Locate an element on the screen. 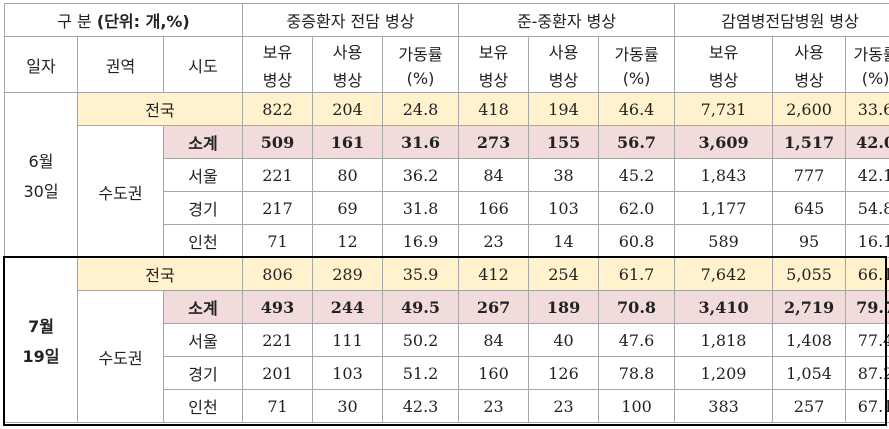 The height and width of the screenshot is (429, 889). national-value: 46.4 is located at coordinates (637, 109).